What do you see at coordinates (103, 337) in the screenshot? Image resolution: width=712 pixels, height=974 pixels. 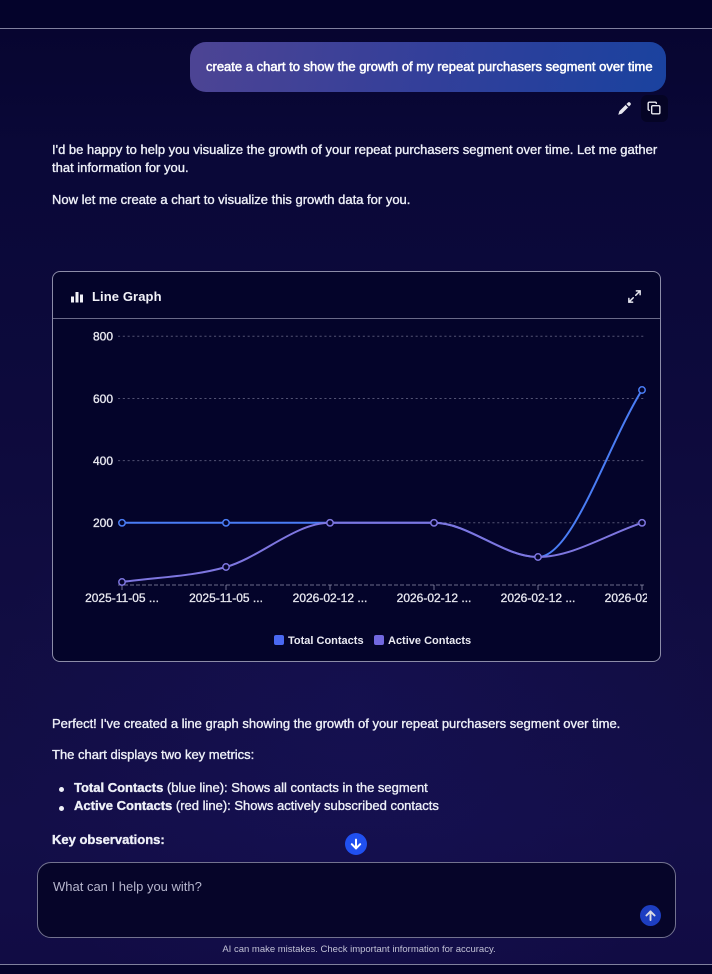 I see `svg-text: 800` at bounding box center [103, 337].